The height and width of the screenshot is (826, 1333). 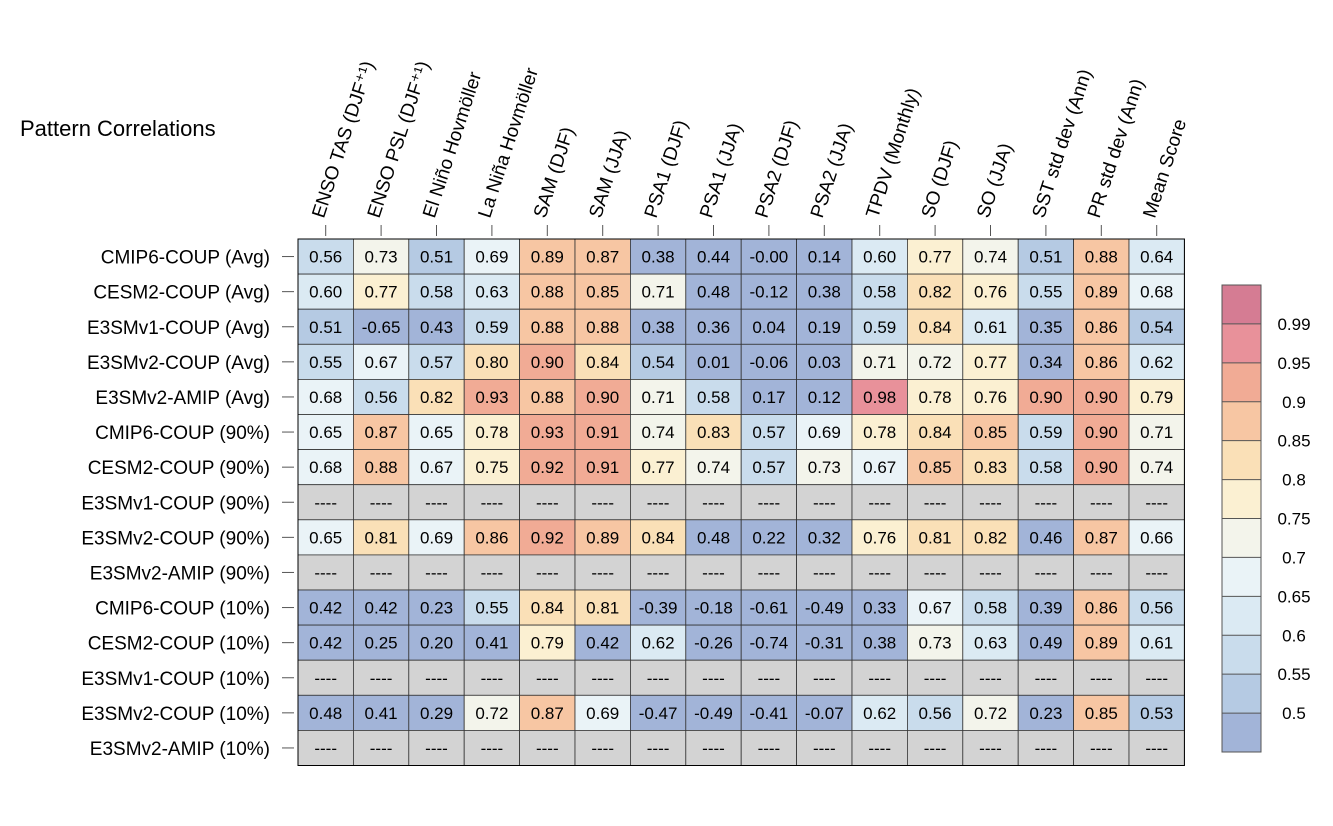 What do you see at coordinates (1045, 292) in the screenshot?
I see `cell-value: 0.55` at bounding box center [1045, 292].